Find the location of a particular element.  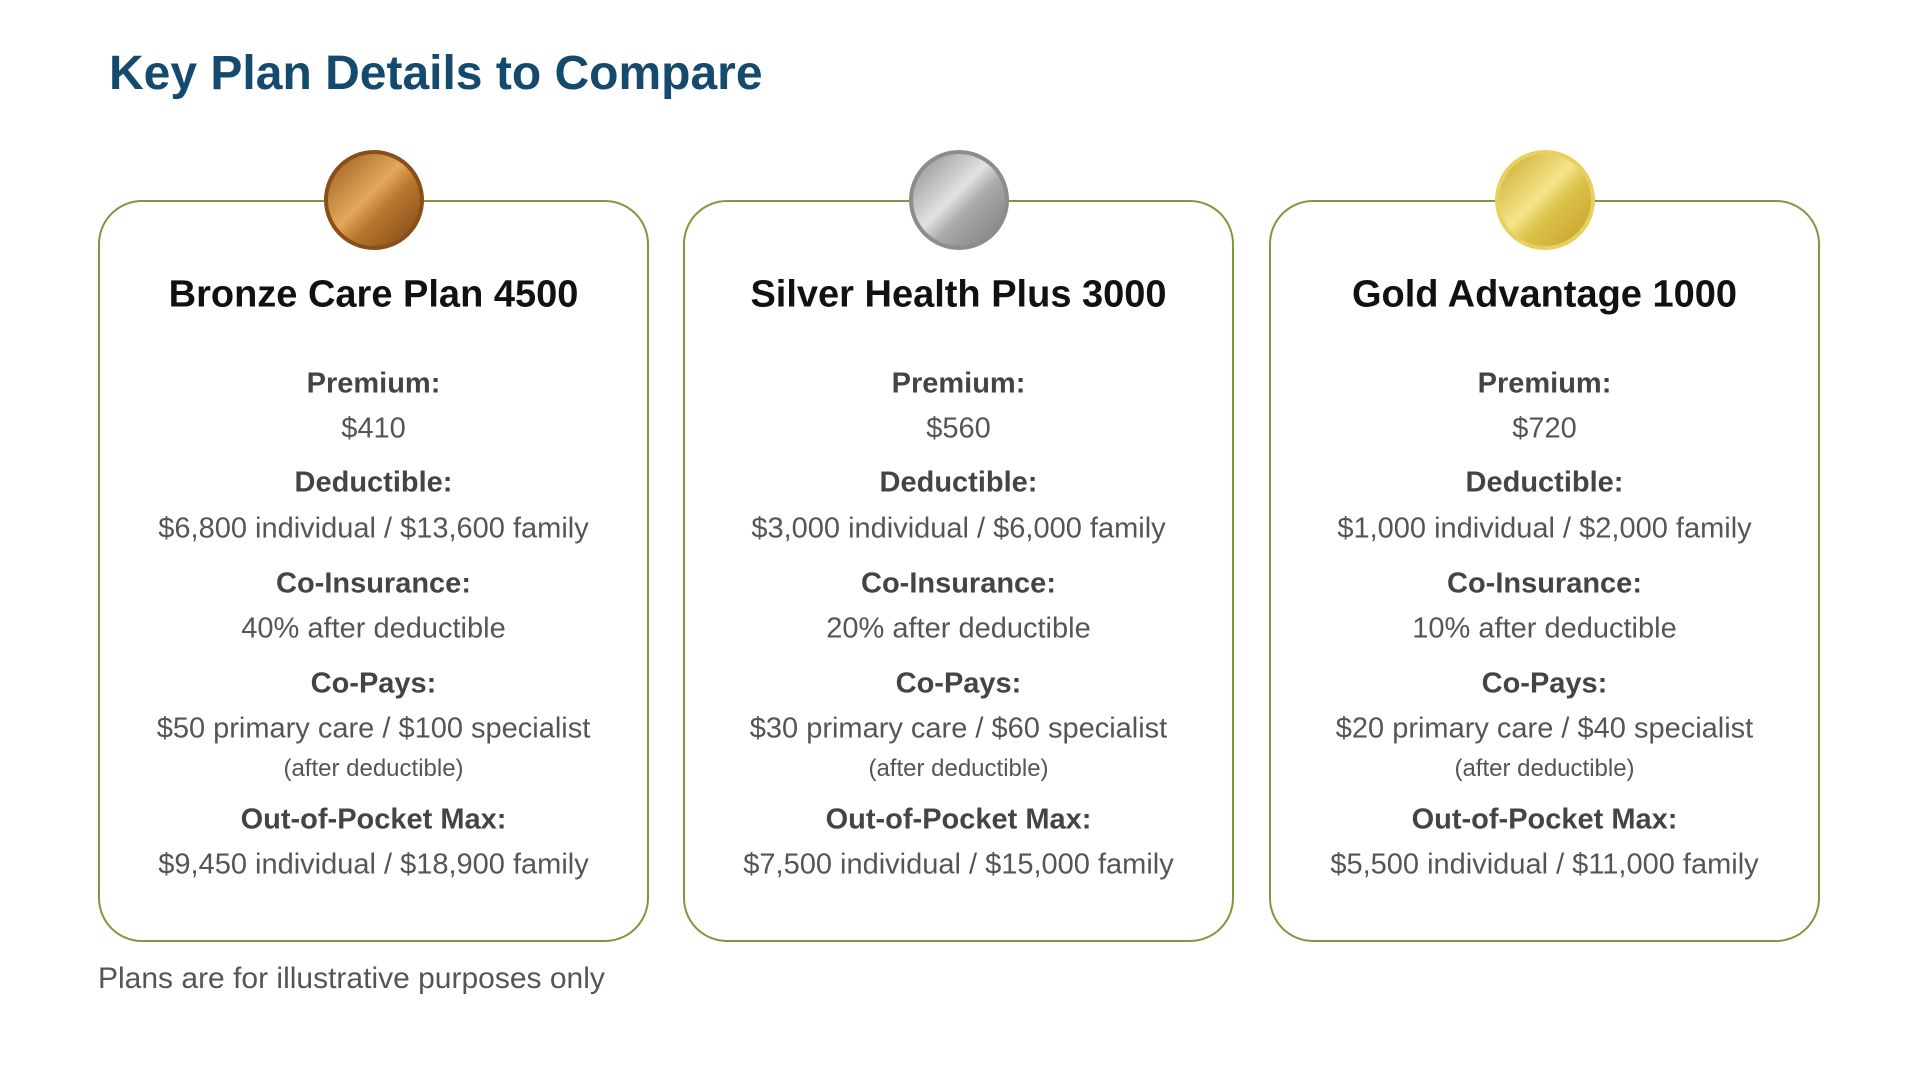

row-value: $50 primary care / $100 specialist is located at coordinates (373, 728).